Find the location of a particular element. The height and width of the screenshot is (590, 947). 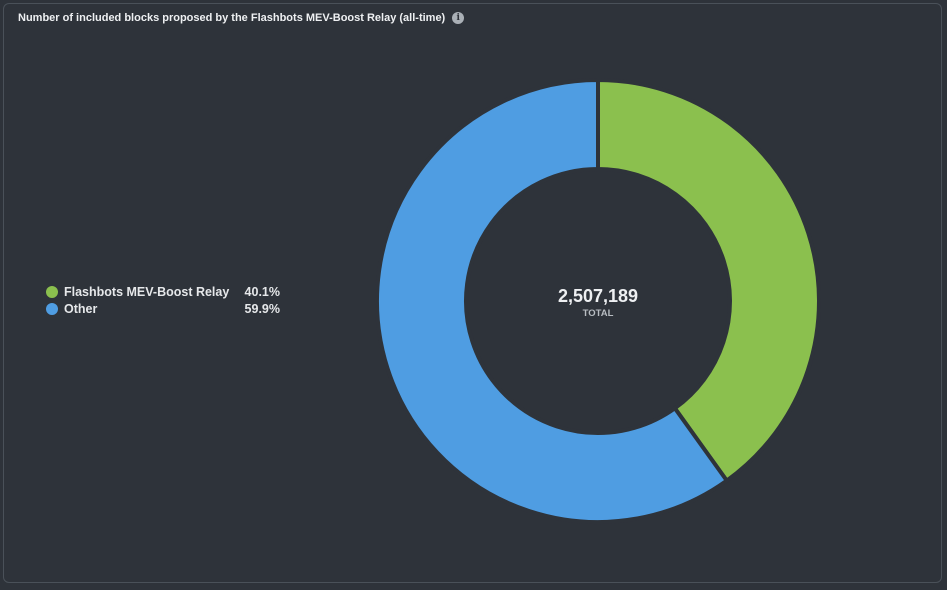

legend-value-flashbots: 40.1% is located at coordinates (262, 291).